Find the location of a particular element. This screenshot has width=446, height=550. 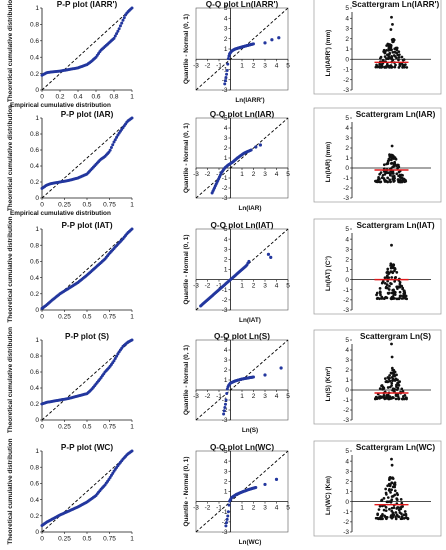

x-tick-label: 2 is located at coordinates (254, 396).